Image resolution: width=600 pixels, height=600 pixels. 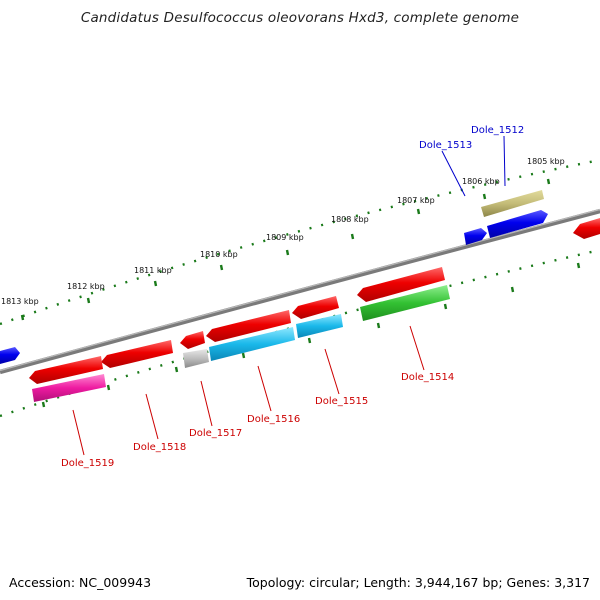 I want to click on gene-label-dole-1519: Dole_1519, so click(x=87, y=463).